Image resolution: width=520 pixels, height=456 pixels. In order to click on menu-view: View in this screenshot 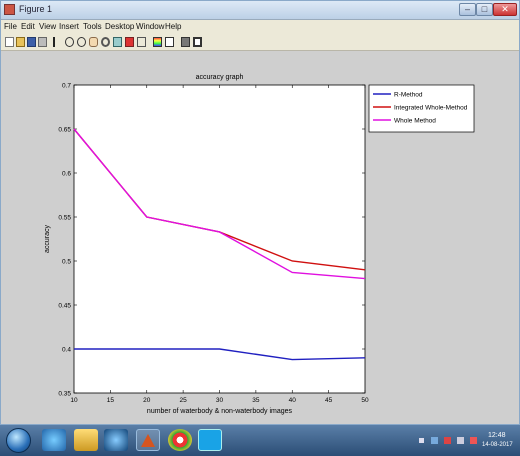, I will do `click(48, 26)`.